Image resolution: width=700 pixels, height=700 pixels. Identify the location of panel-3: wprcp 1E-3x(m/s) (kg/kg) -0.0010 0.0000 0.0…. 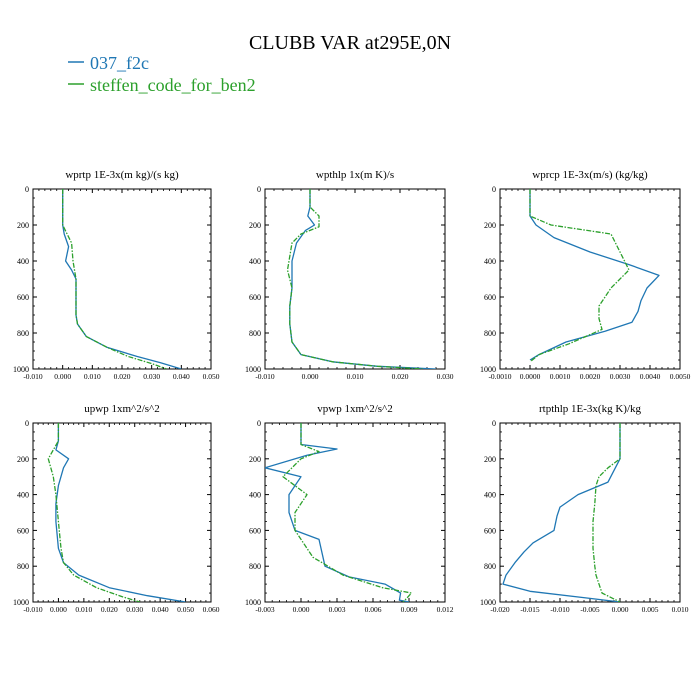
(585, 275).